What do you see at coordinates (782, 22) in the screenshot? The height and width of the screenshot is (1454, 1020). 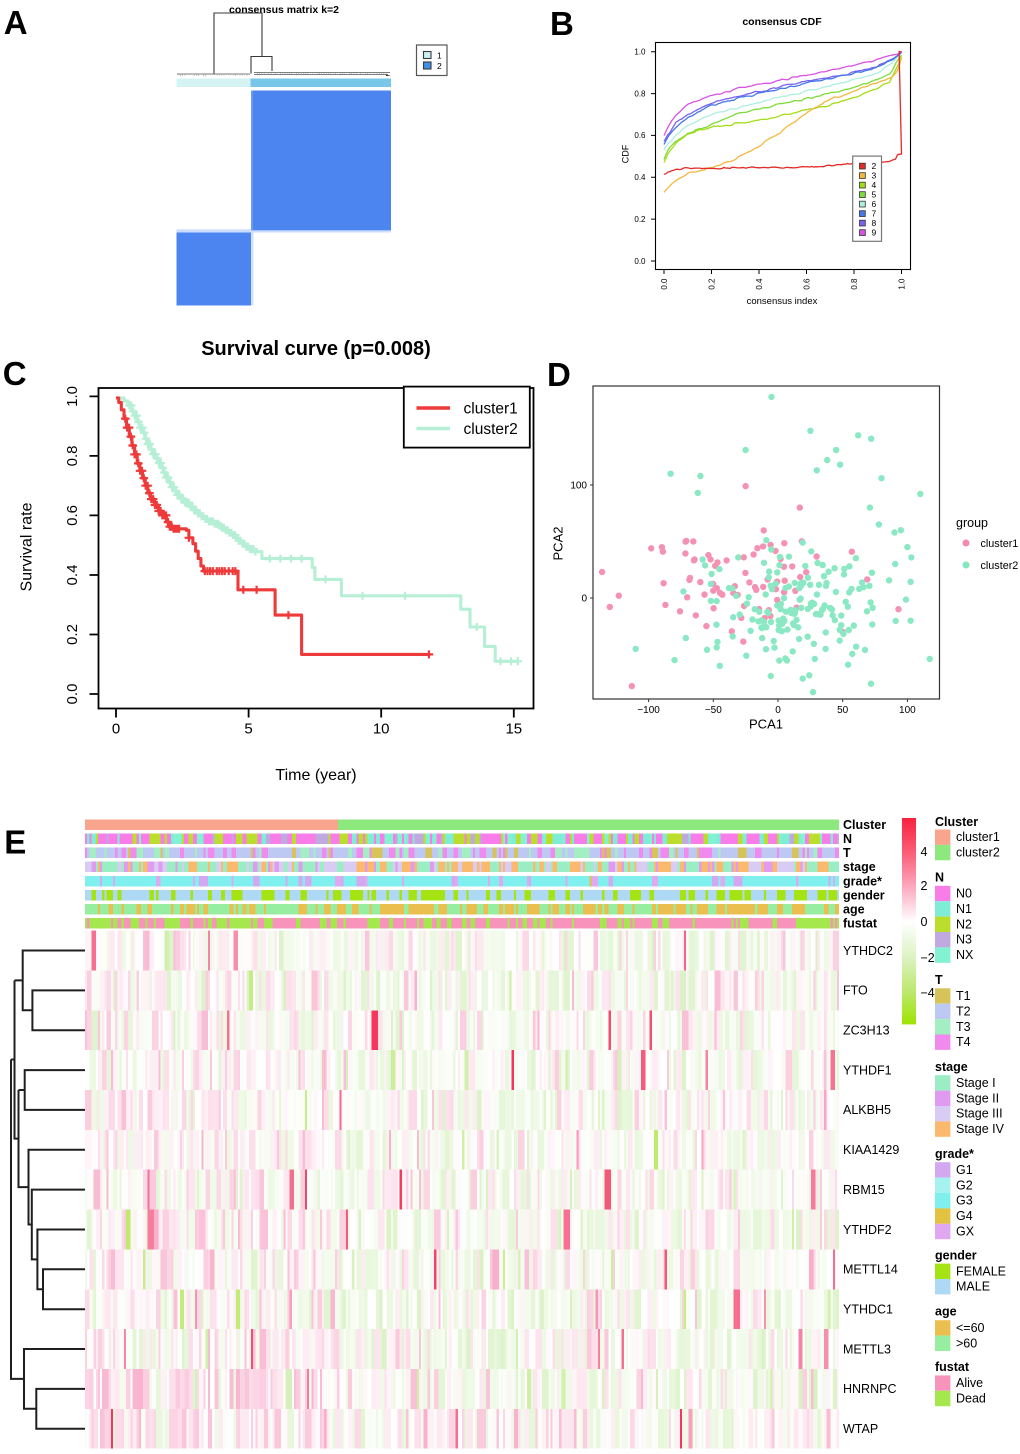 I see `svg-text: consensus CDF` at bounding box center [782, 22].